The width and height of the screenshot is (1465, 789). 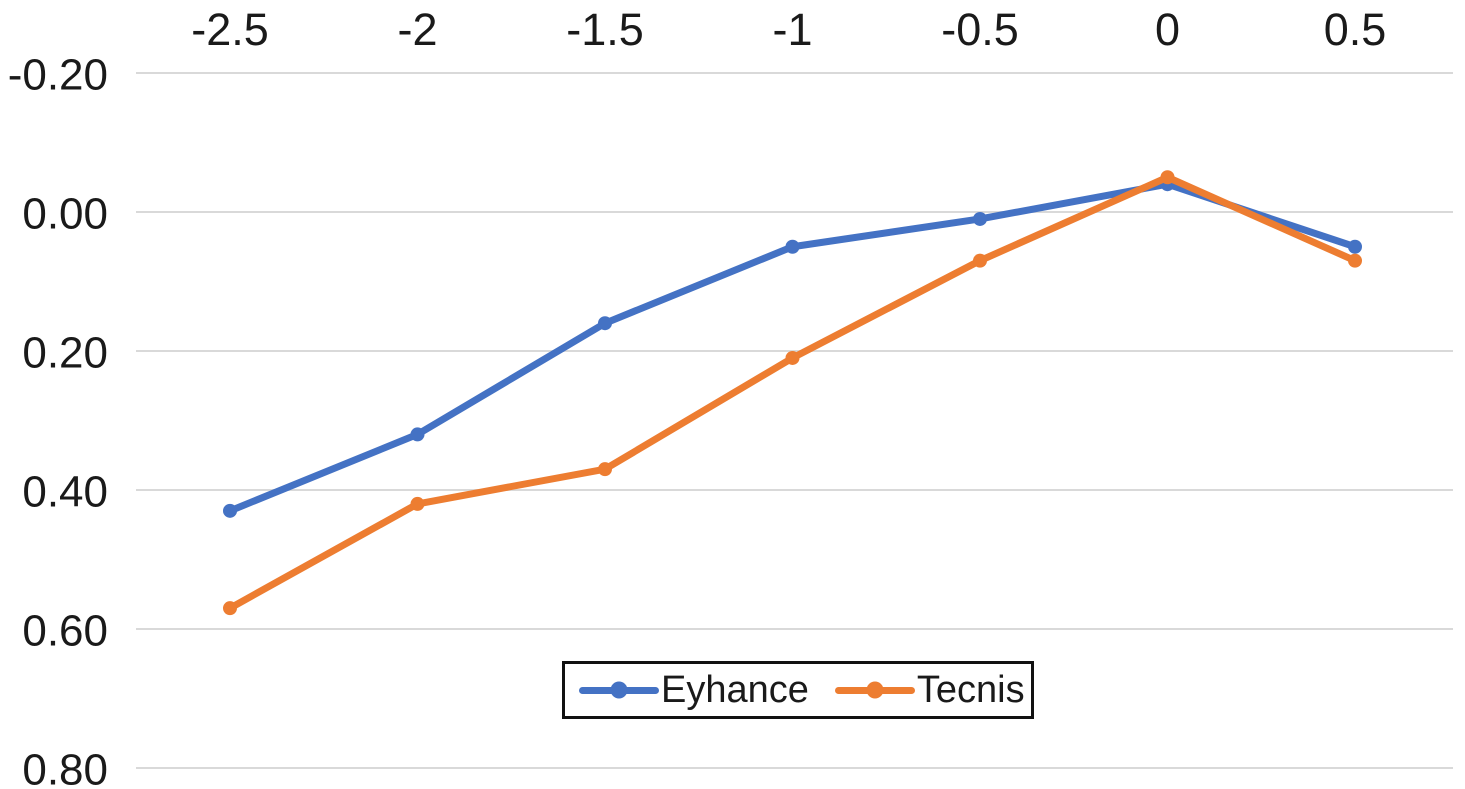 I want to click on y-tick-label: 0.60, so click(x=65, y=631).